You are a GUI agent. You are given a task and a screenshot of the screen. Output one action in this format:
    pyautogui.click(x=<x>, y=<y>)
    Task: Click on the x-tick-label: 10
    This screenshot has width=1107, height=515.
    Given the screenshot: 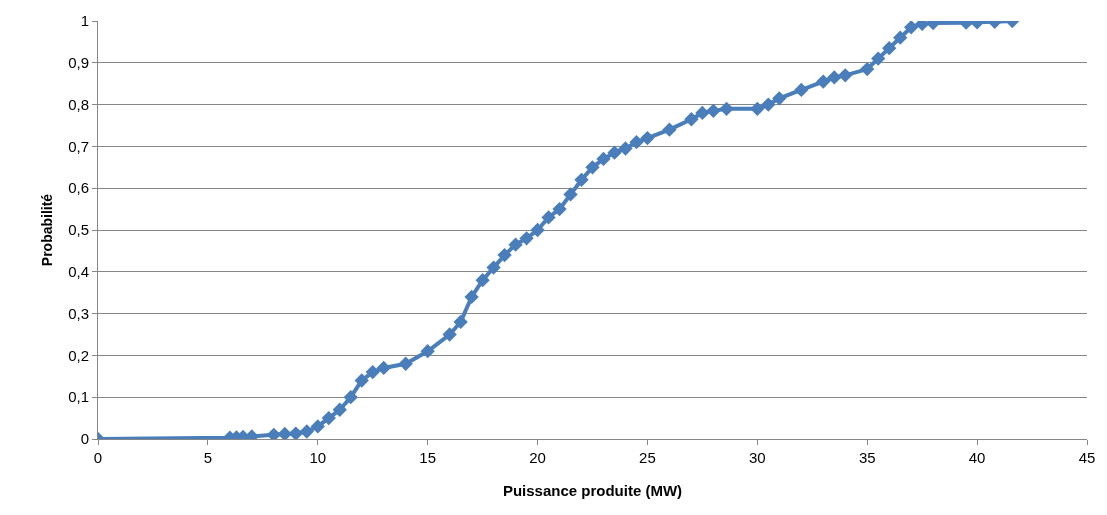 What is the action you would take?
    pyautogui.click(x=318, y=457)
    